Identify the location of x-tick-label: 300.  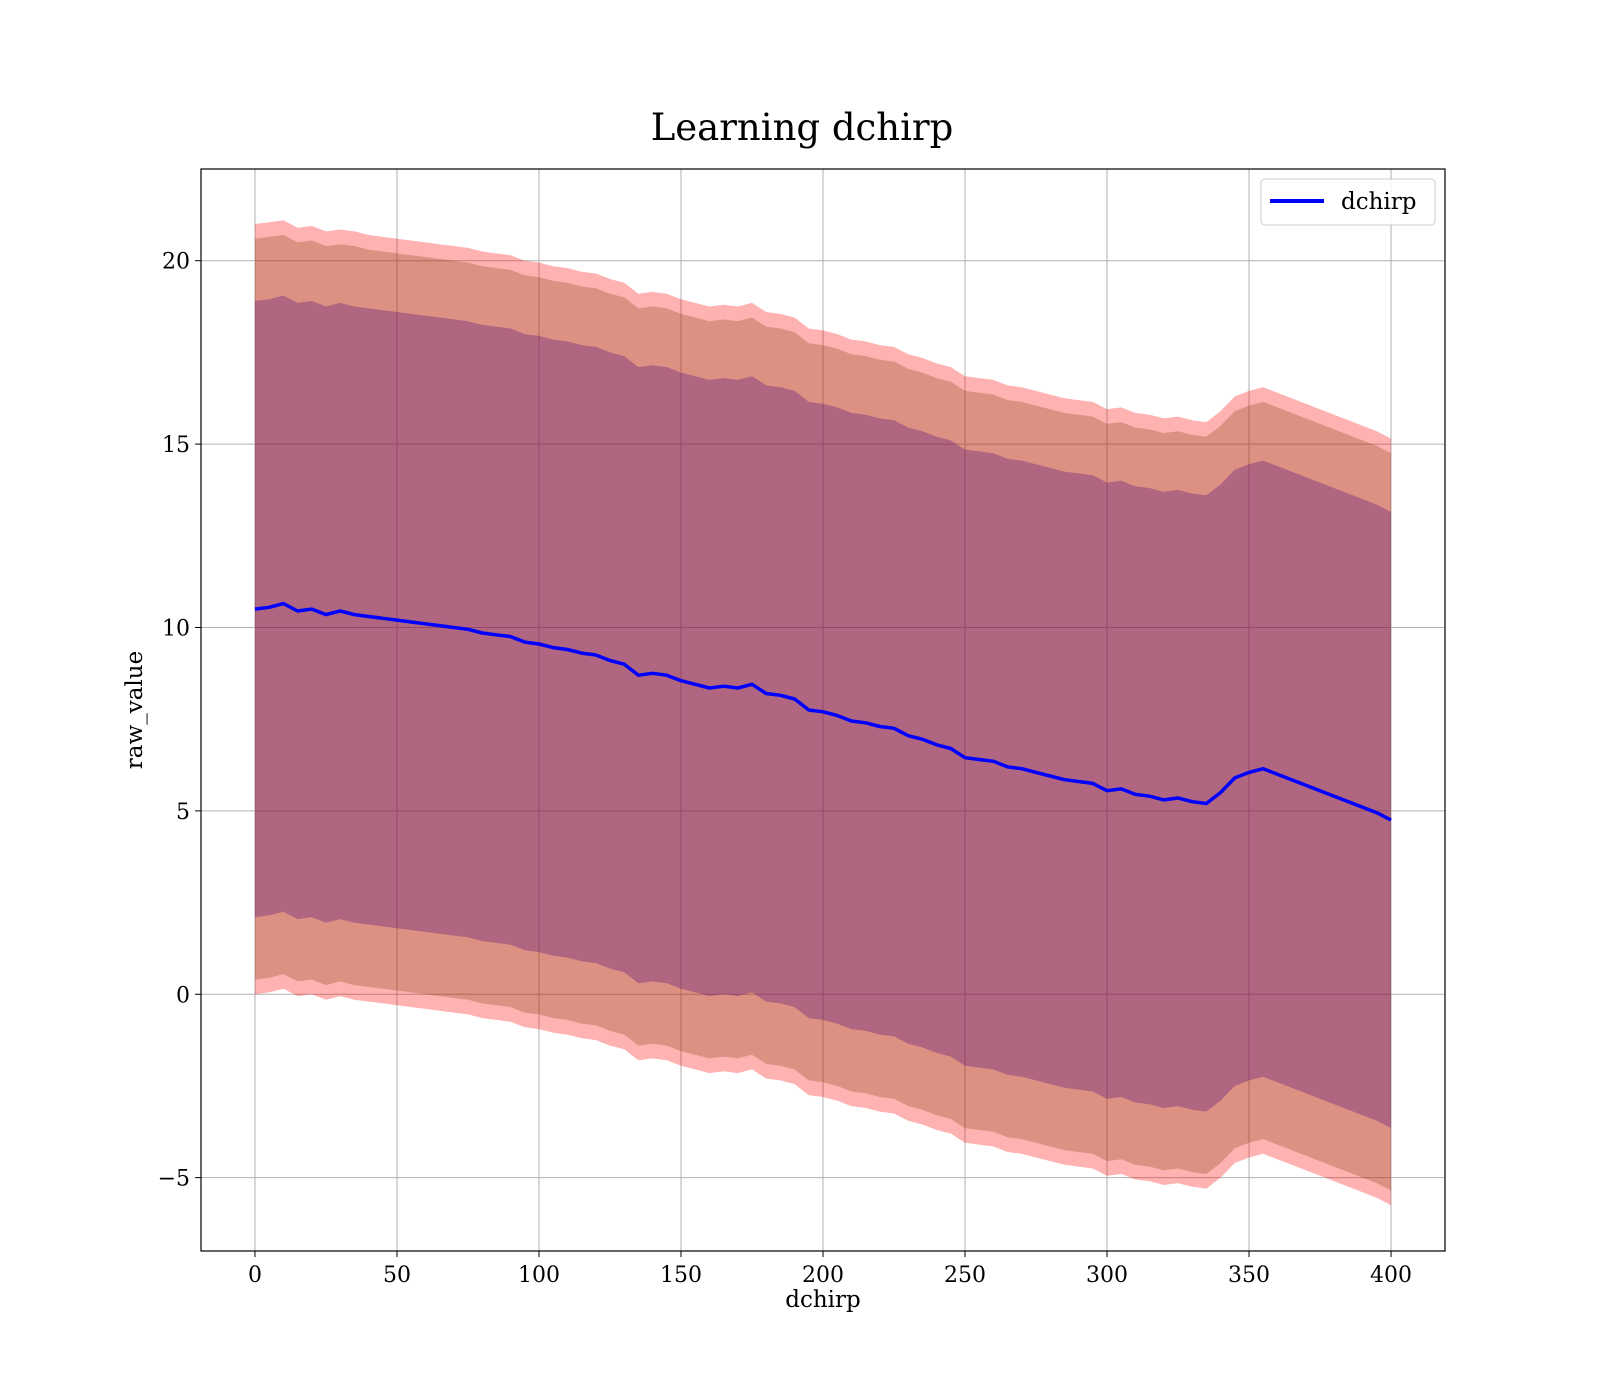
(1107, 1275).